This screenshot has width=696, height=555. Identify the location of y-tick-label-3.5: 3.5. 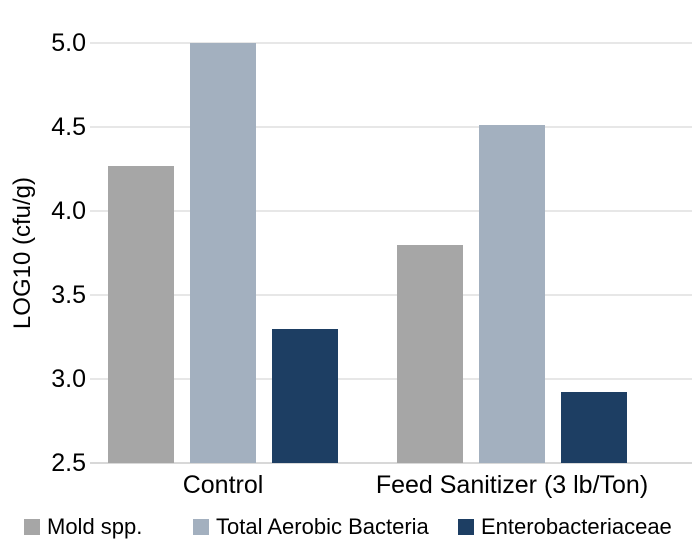
(68, 295).